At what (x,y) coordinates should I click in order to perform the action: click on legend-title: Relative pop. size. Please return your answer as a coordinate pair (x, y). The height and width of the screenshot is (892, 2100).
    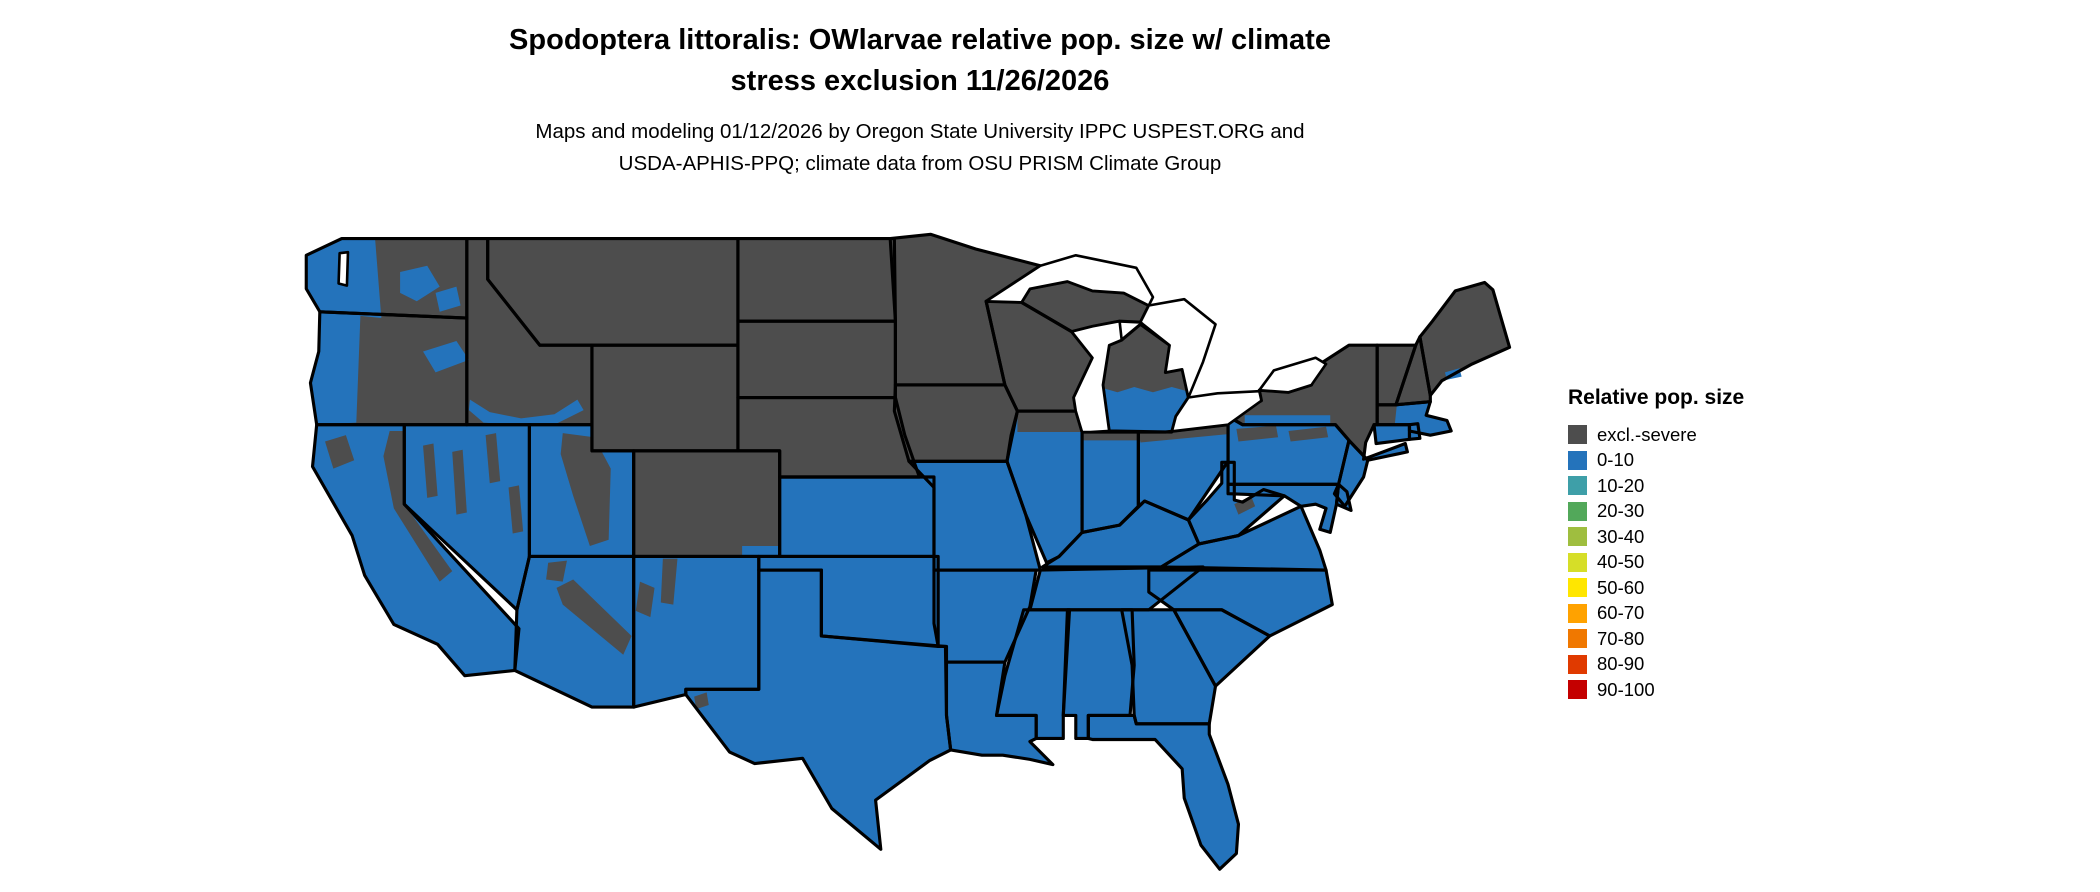
    Looking at the image, I should click on (1656, 397).